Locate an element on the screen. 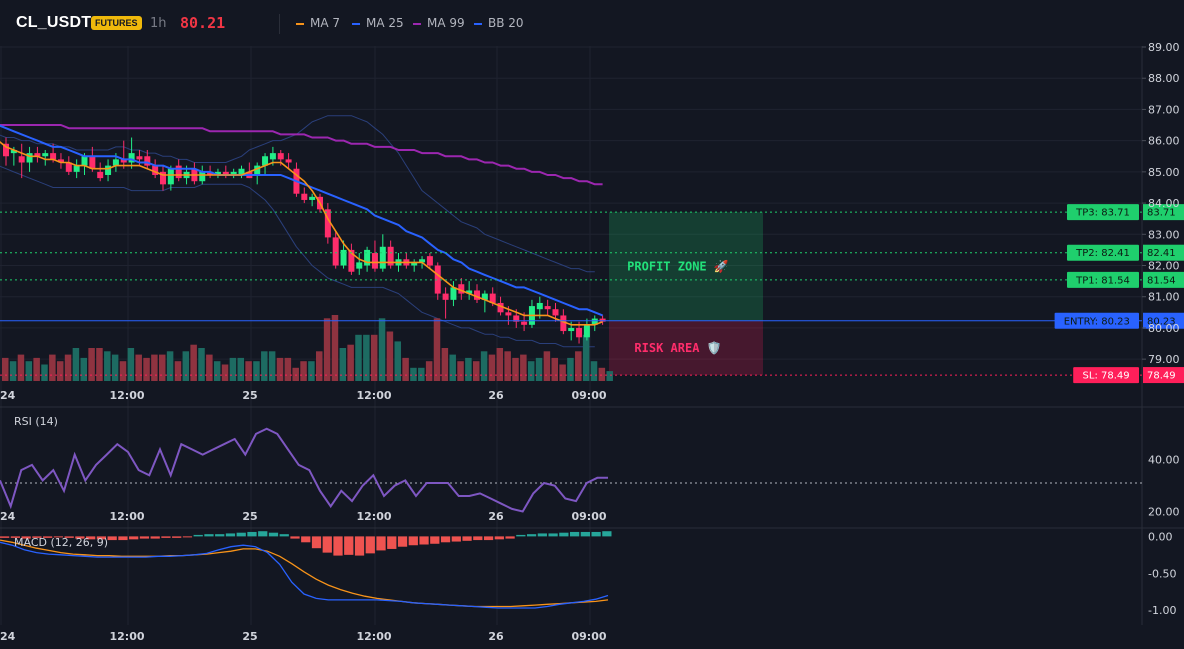  legend-bb20: BB 20 is located at coordinates (499, 23).